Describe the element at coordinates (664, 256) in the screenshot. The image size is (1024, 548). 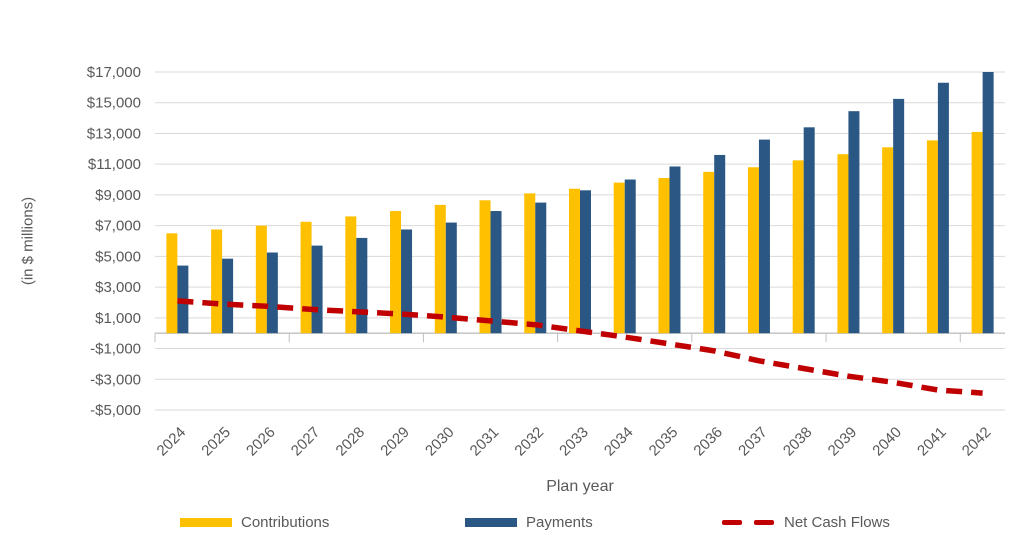
I see `bar-contributions-2035` at that location.